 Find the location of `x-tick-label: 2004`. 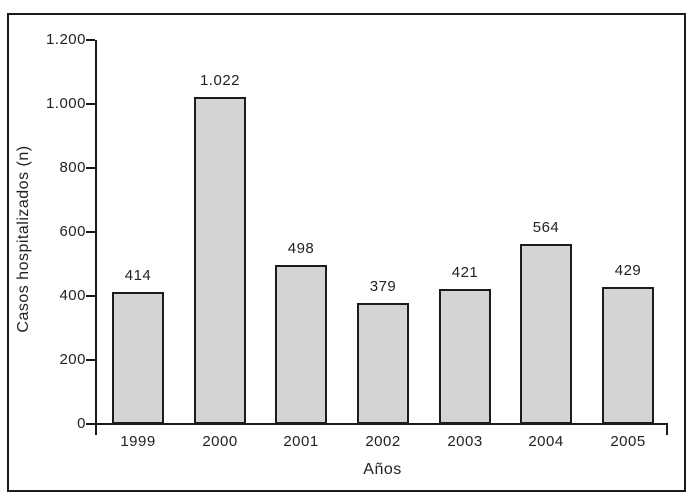

x-tick-label: 2004 is located at coordinates (546, 441).